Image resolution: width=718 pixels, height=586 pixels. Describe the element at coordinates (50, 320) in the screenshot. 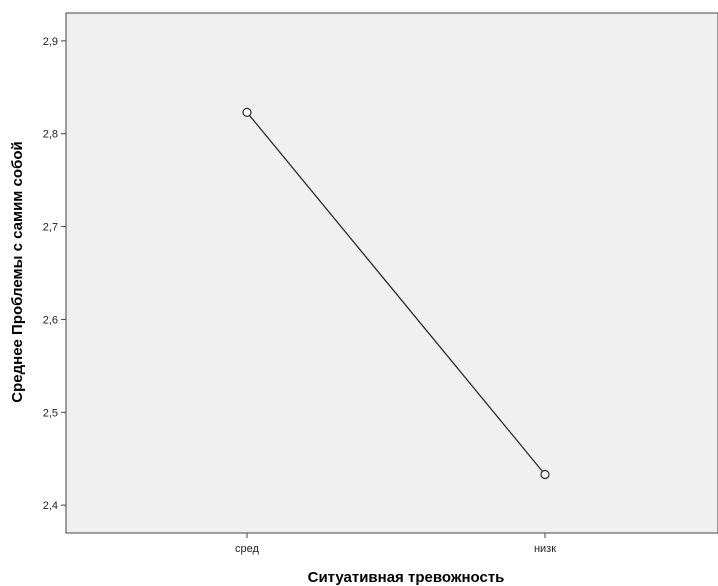

I see `y-tick-label: 2,6` at that location.